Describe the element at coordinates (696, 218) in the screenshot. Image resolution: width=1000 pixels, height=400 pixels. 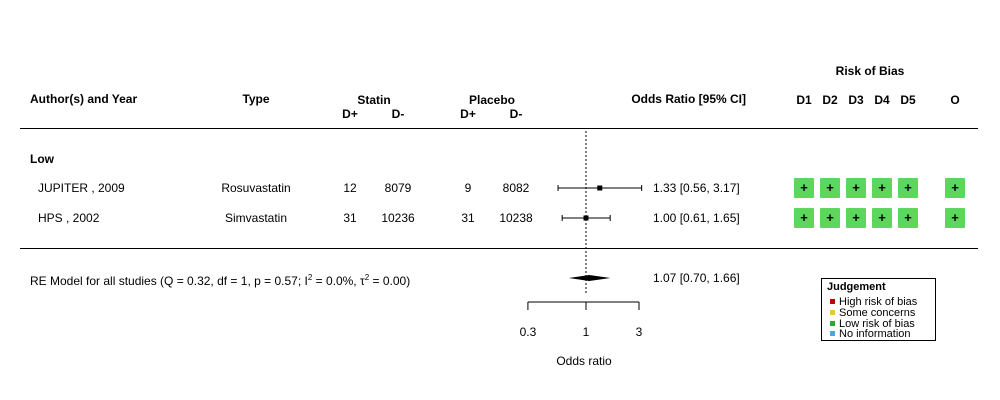
I see `study-or-text: 1.00 [0.61, 1.65]` at that location.